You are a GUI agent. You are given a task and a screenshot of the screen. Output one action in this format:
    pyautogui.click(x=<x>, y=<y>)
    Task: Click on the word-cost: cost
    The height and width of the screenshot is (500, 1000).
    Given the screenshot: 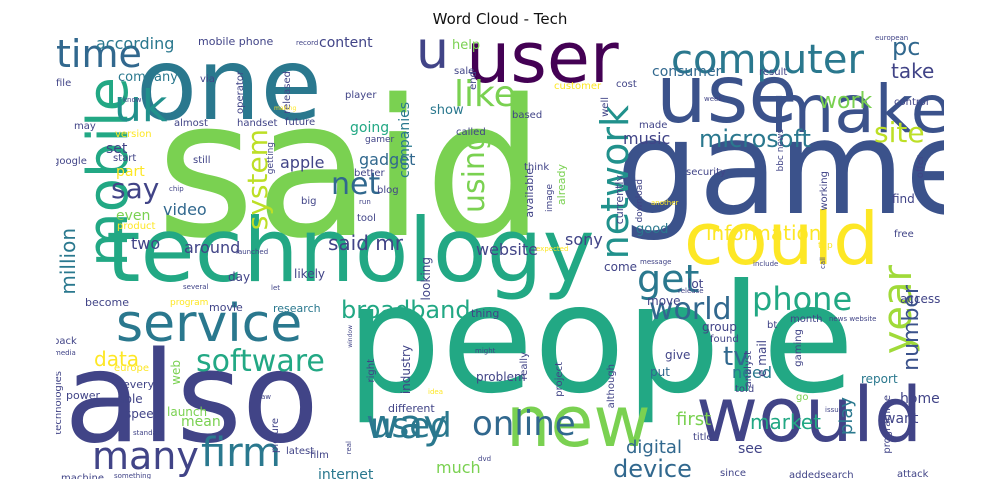 What is the action you would take?
    pyautogui.click(x=626, y=84)
    